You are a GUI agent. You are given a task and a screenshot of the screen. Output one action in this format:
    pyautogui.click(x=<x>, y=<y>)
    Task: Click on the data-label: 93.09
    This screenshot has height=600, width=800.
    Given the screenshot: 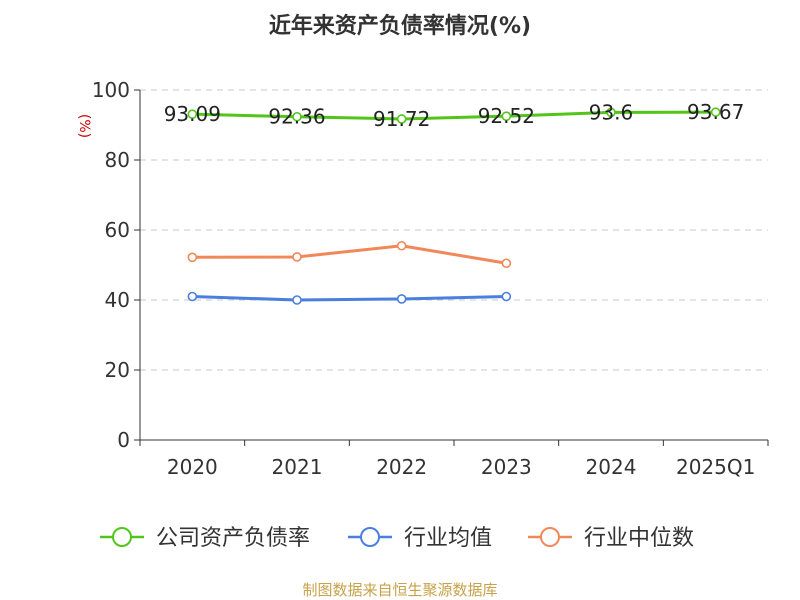 What is the action you would take?
    pyautogui.click(x=192, y=114)
    